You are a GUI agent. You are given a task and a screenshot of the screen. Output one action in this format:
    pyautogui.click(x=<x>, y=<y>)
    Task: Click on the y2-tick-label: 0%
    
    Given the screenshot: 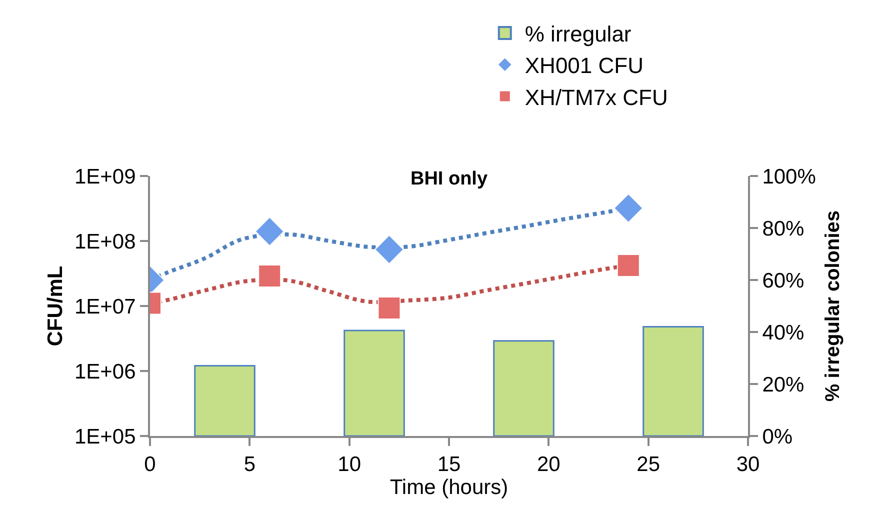 What is the action you would take?
    pyautogui.click(x=777, y=436)
    